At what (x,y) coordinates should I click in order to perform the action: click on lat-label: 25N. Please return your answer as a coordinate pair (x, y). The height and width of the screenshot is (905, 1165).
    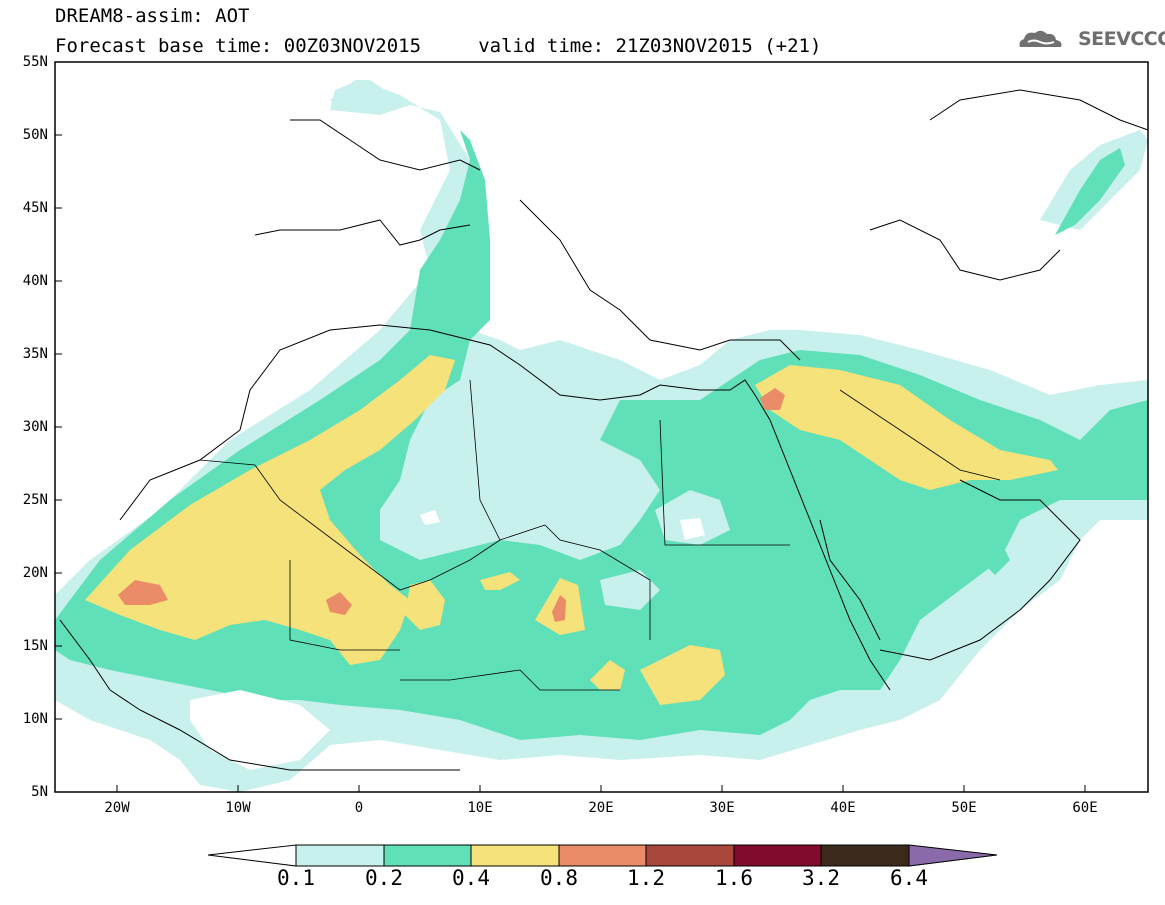
    Looking at the image, I should click on (35, 500).